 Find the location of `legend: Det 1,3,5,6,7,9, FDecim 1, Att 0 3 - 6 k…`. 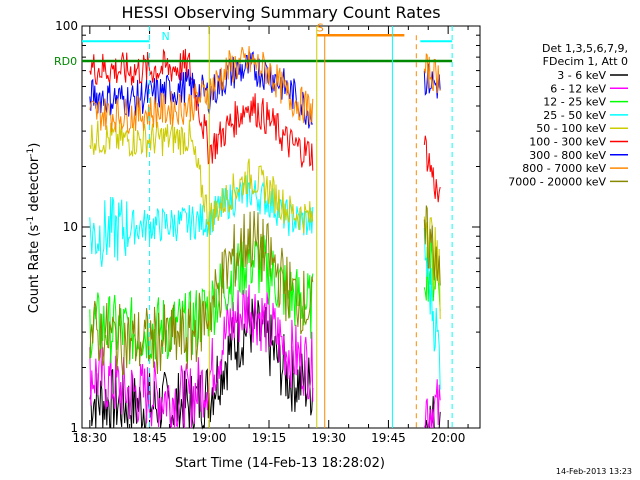

legend: Det 1,3,5,6,7,9, FDecim 1, Att 0 3 - 6 k… is located at coordinates (568, 115).